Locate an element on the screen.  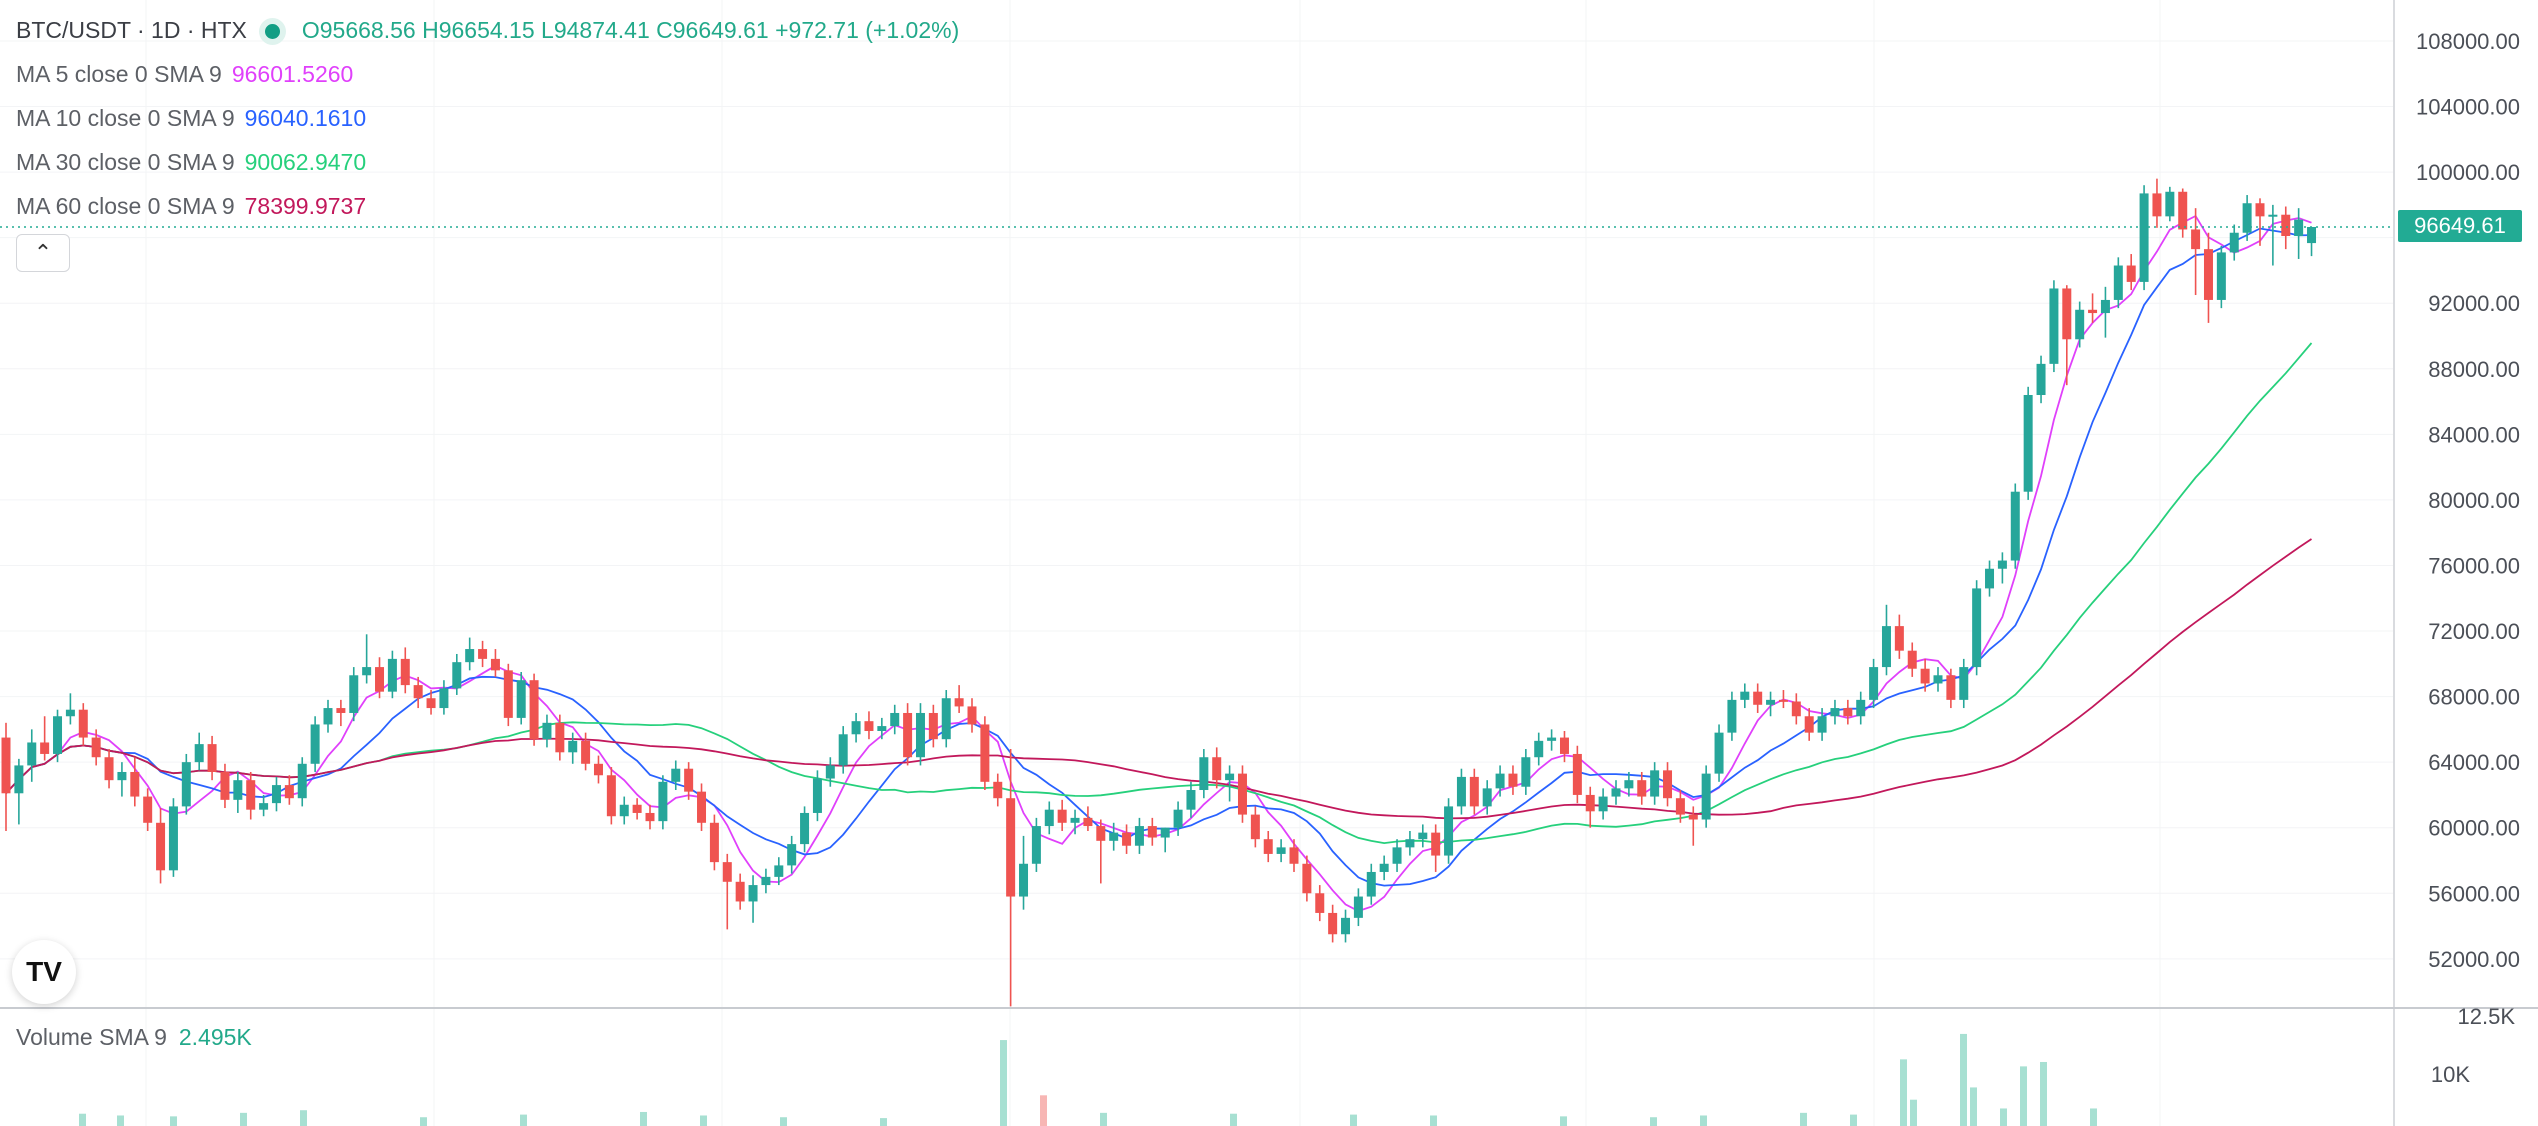
symbol-label: BTC/USDT · 1D · HTX is located at coordinates (131, 30).